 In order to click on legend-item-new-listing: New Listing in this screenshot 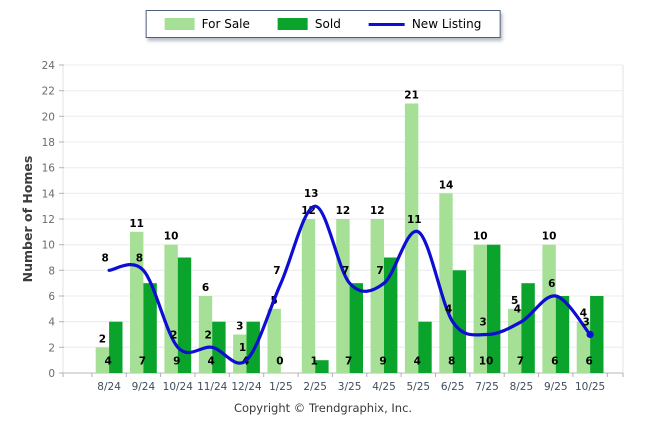, I will do `click(425, 24)`.